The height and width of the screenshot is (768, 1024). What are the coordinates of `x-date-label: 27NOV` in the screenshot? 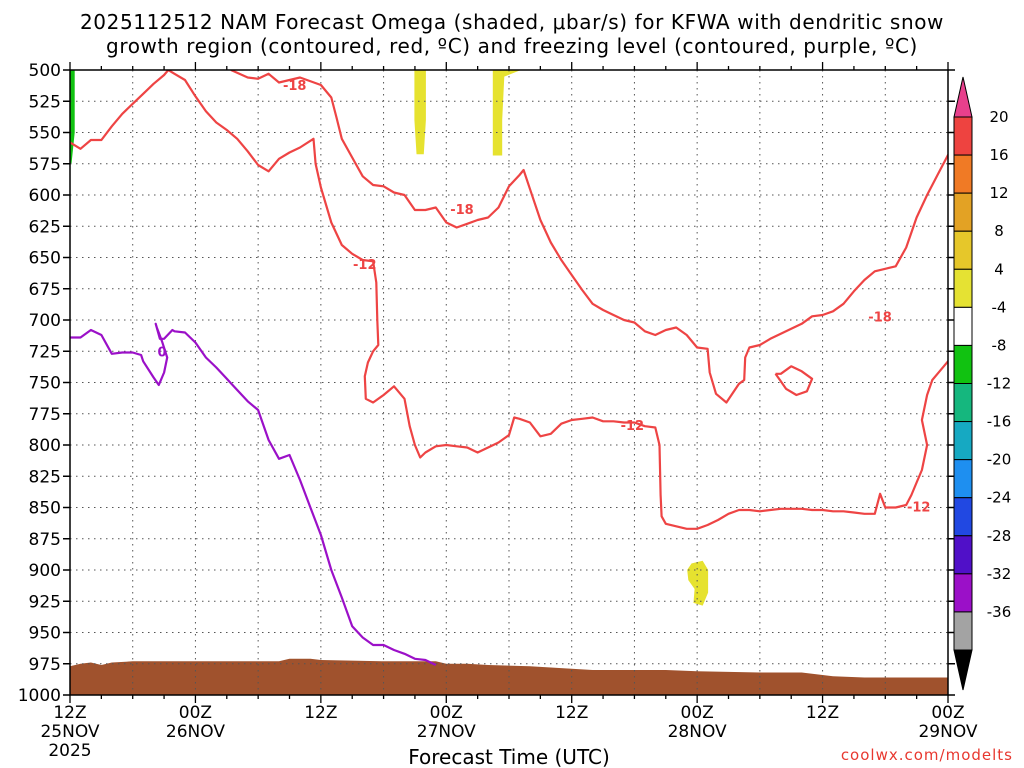 It's located at (446, 732).